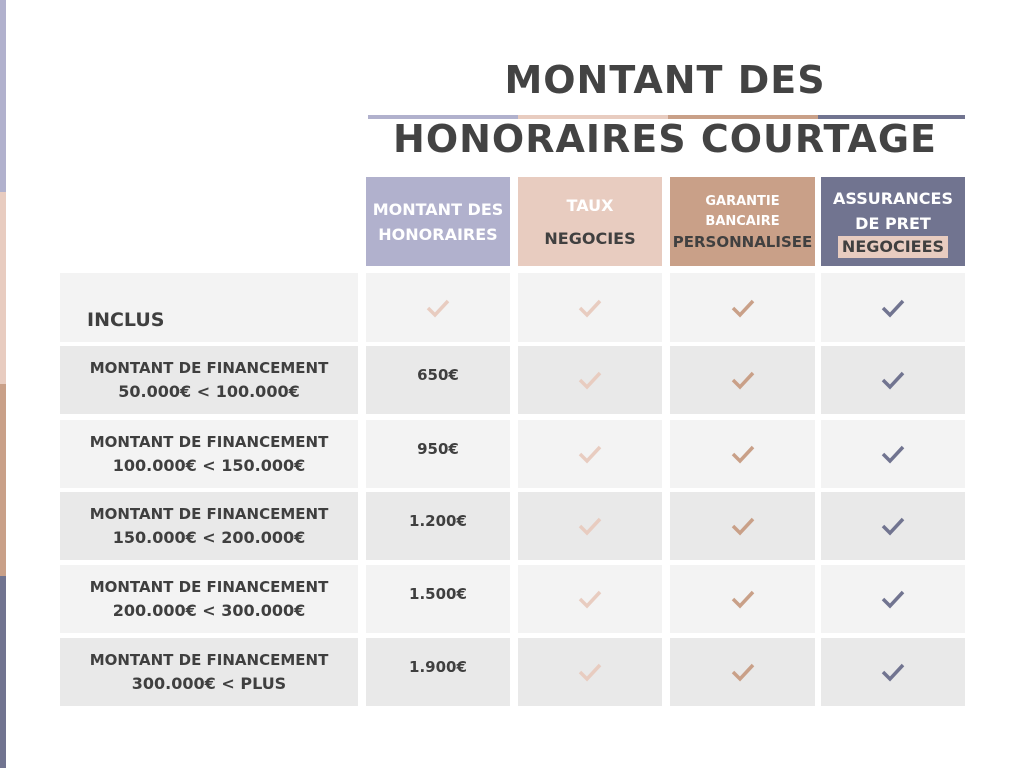 This screenshot has width=1024, height=768. Describe the element at coordinates (665, 80) in the screenshot. I see `title-line-1: MONTANT DES` at that location.